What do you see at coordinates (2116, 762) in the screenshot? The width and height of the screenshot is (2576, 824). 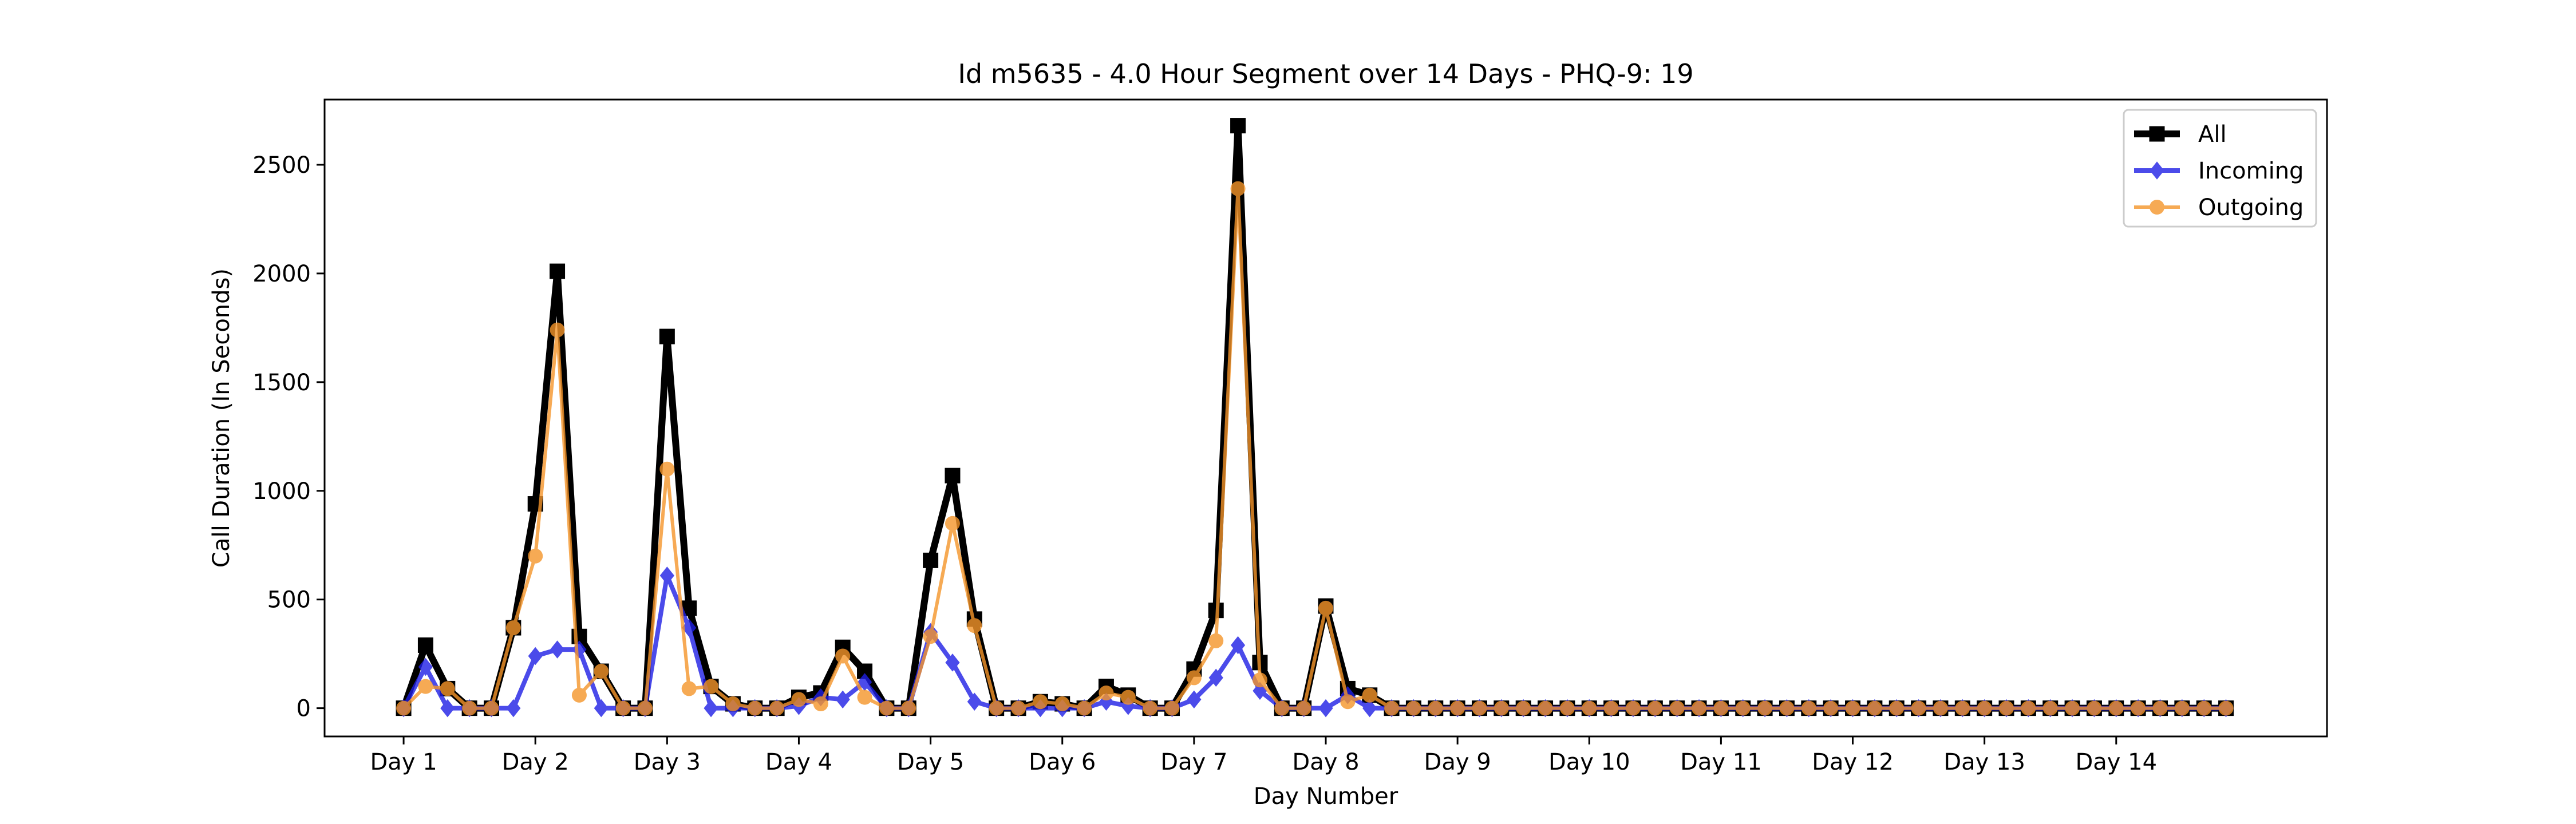 I see `x-tick-label: Day 14` at bounding box center [2116, 762].